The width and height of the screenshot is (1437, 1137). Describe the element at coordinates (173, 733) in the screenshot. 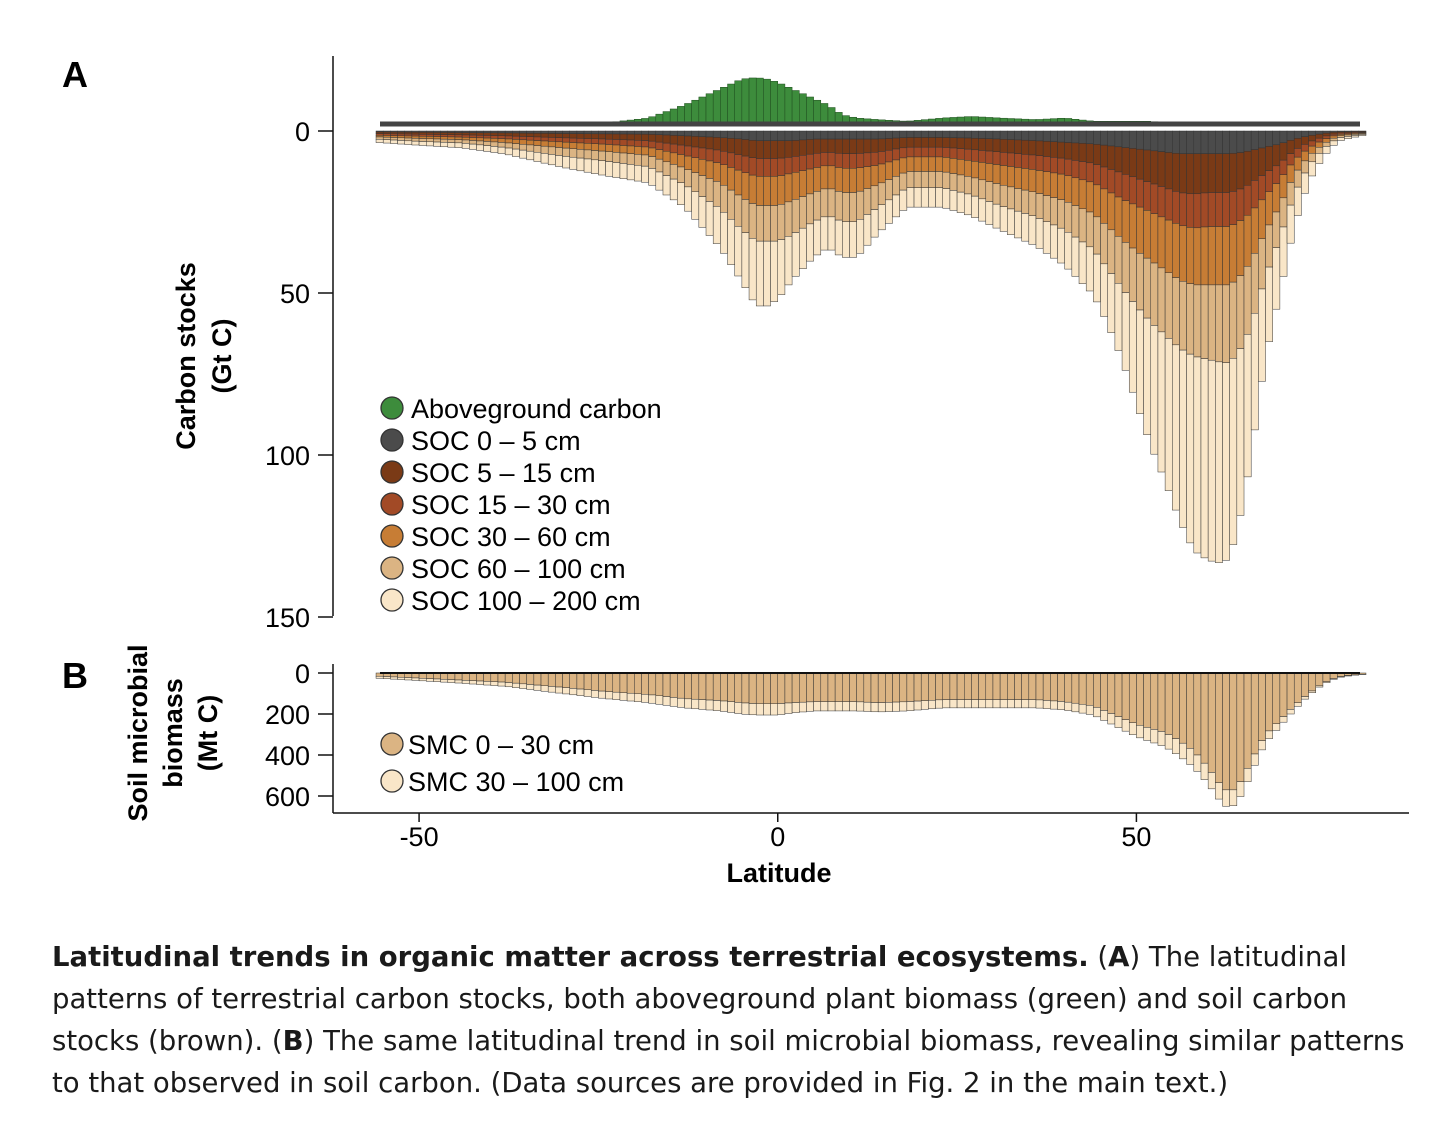

I see `panel-b-ylabel-line2: biomass` at that location.